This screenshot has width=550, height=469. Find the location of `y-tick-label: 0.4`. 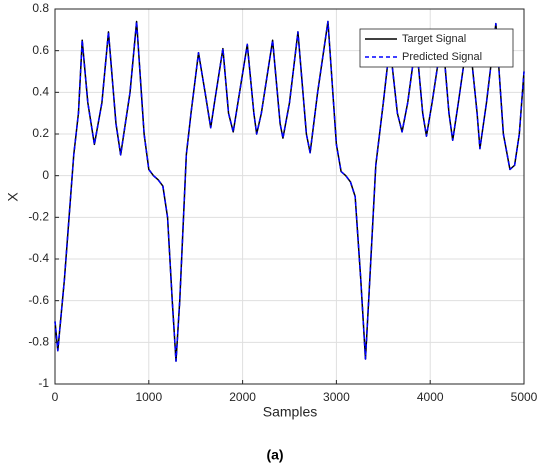

y-tick-label: 0.4 is located at coordinates (40, 92).